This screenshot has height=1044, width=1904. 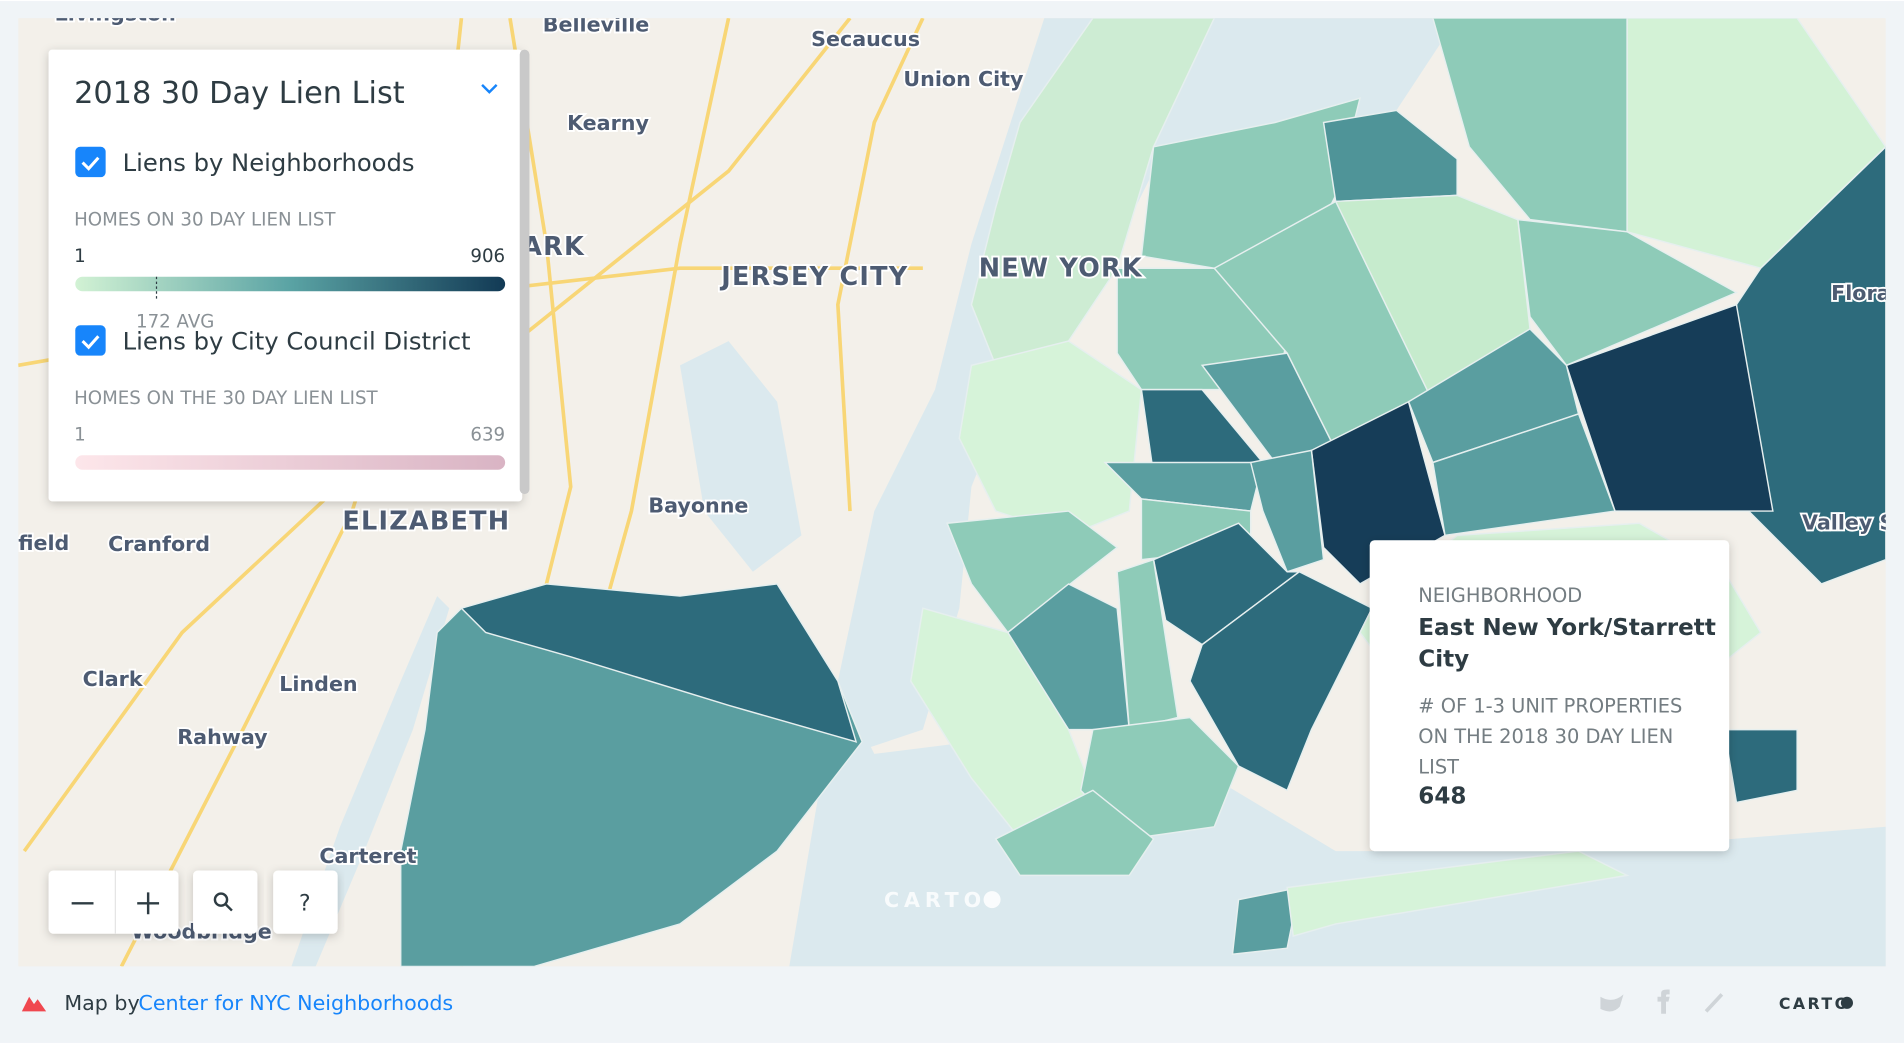 I want to click on legend-max: 906, so click(x=487, y=256).